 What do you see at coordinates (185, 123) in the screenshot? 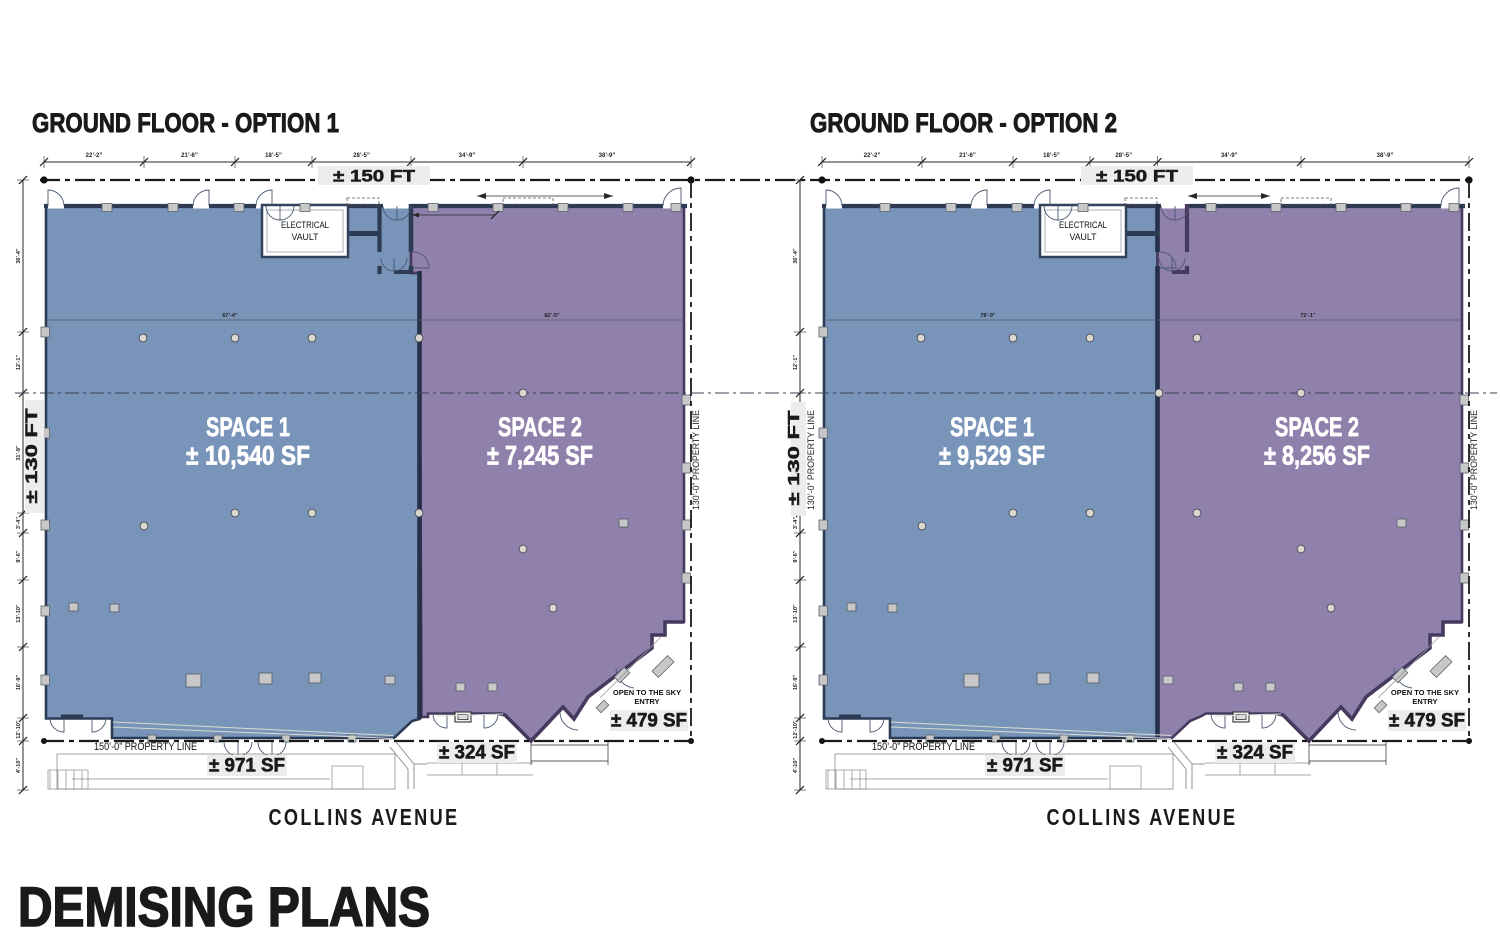
I see `svg-text: GROUND FLOOR - OPTION 1` at bounding box center [185, 123].